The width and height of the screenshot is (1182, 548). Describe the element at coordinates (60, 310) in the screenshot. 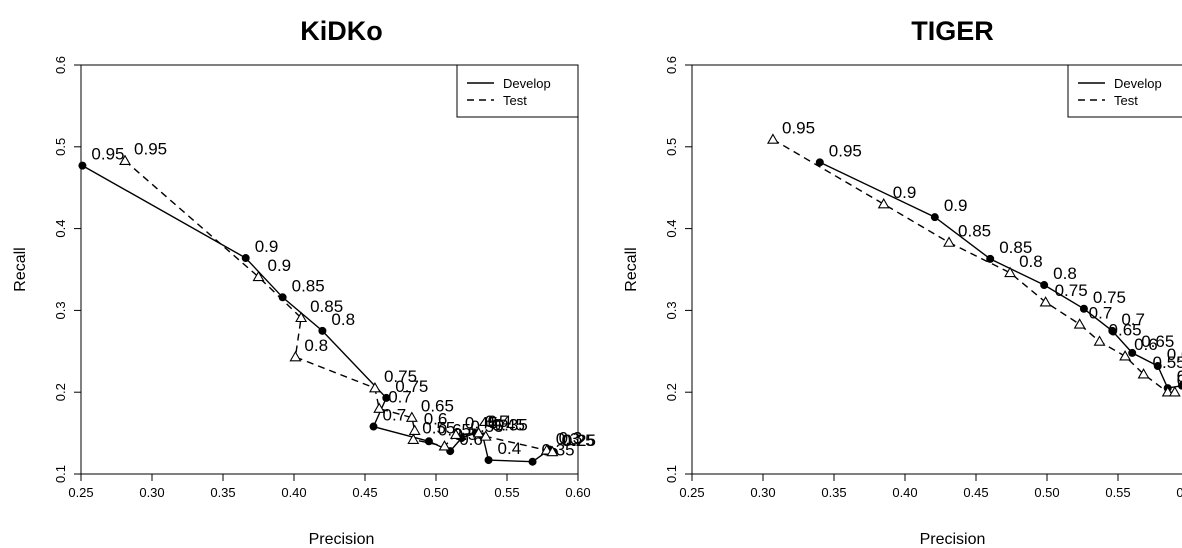

I see `y-tick-label: 0.3` at that location.